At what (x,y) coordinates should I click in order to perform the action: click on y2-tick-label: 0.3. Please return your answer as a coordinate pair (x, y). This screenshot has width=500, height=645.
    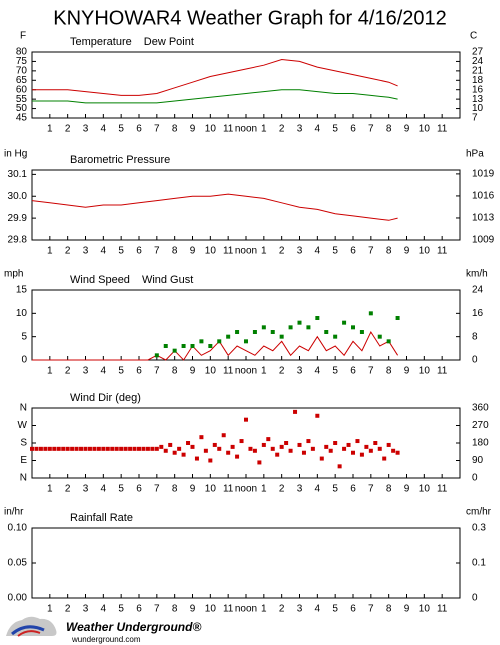
    Looking at the image, I should click on (479, 528).